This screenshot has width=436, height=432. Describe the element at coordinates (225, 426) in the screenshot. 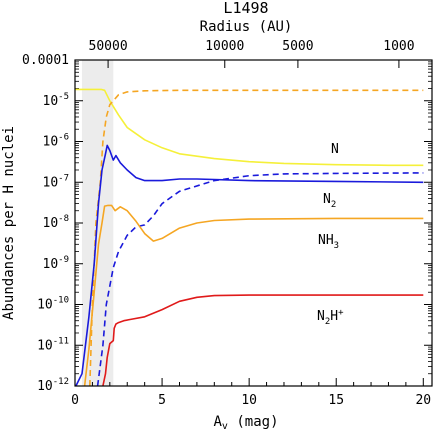

I see `x-axis-title-v: v` at that location.